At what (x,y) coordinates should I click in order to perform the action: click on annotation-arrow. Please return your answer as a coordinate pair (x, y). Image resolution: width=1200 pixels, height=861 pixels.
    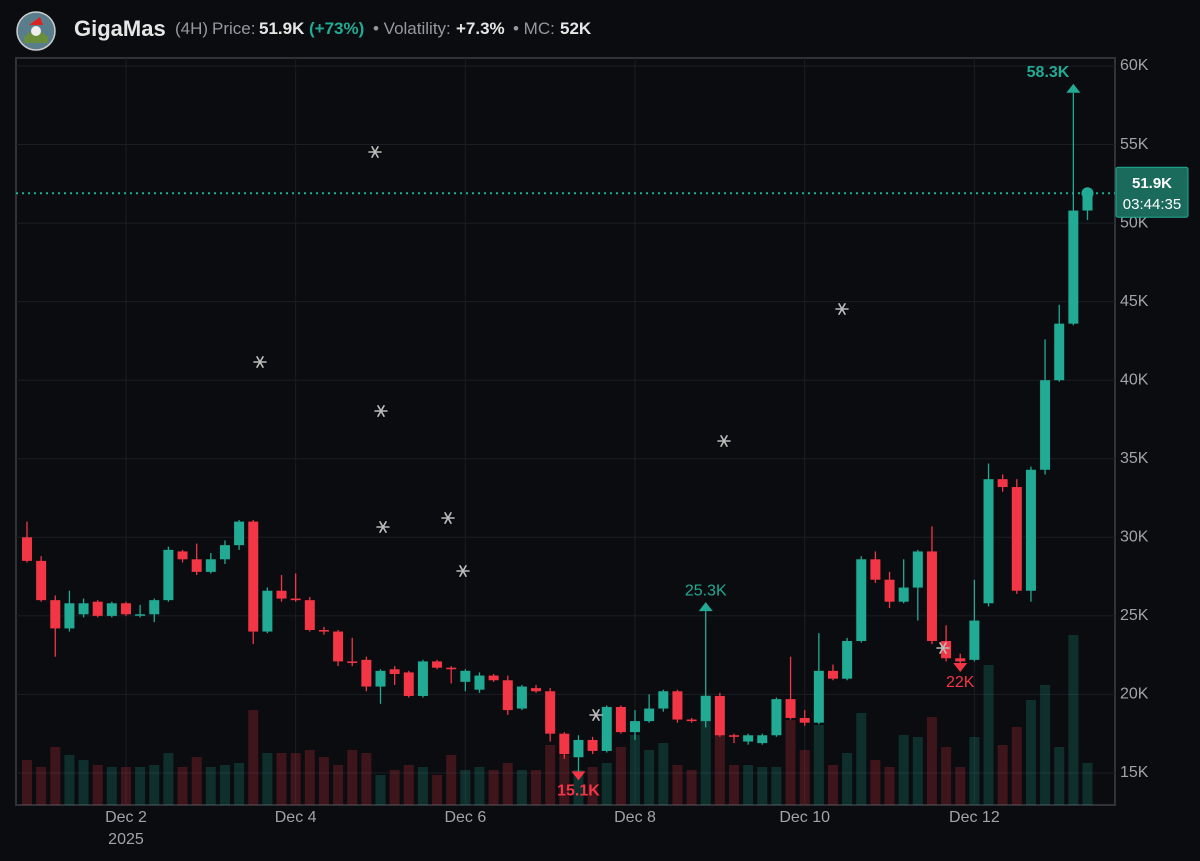
    Looking at the image, I should click on (1073, 88).